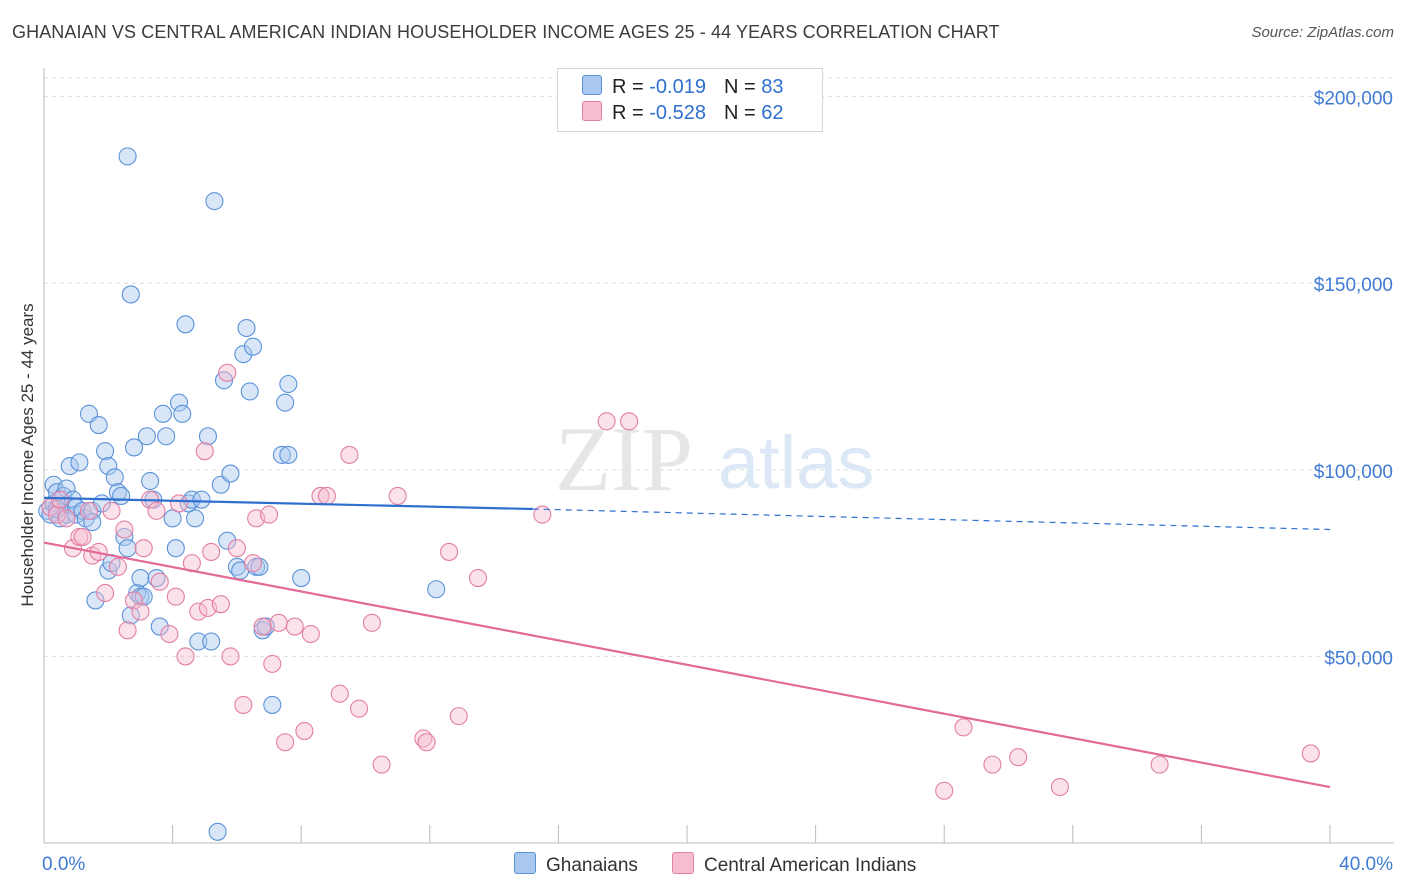 The image size is (1406, 892). What do you see at coordinates (288, 503) in the screenshot?
I see `trend-line-ghanaians` at bounding box center [288, 503].